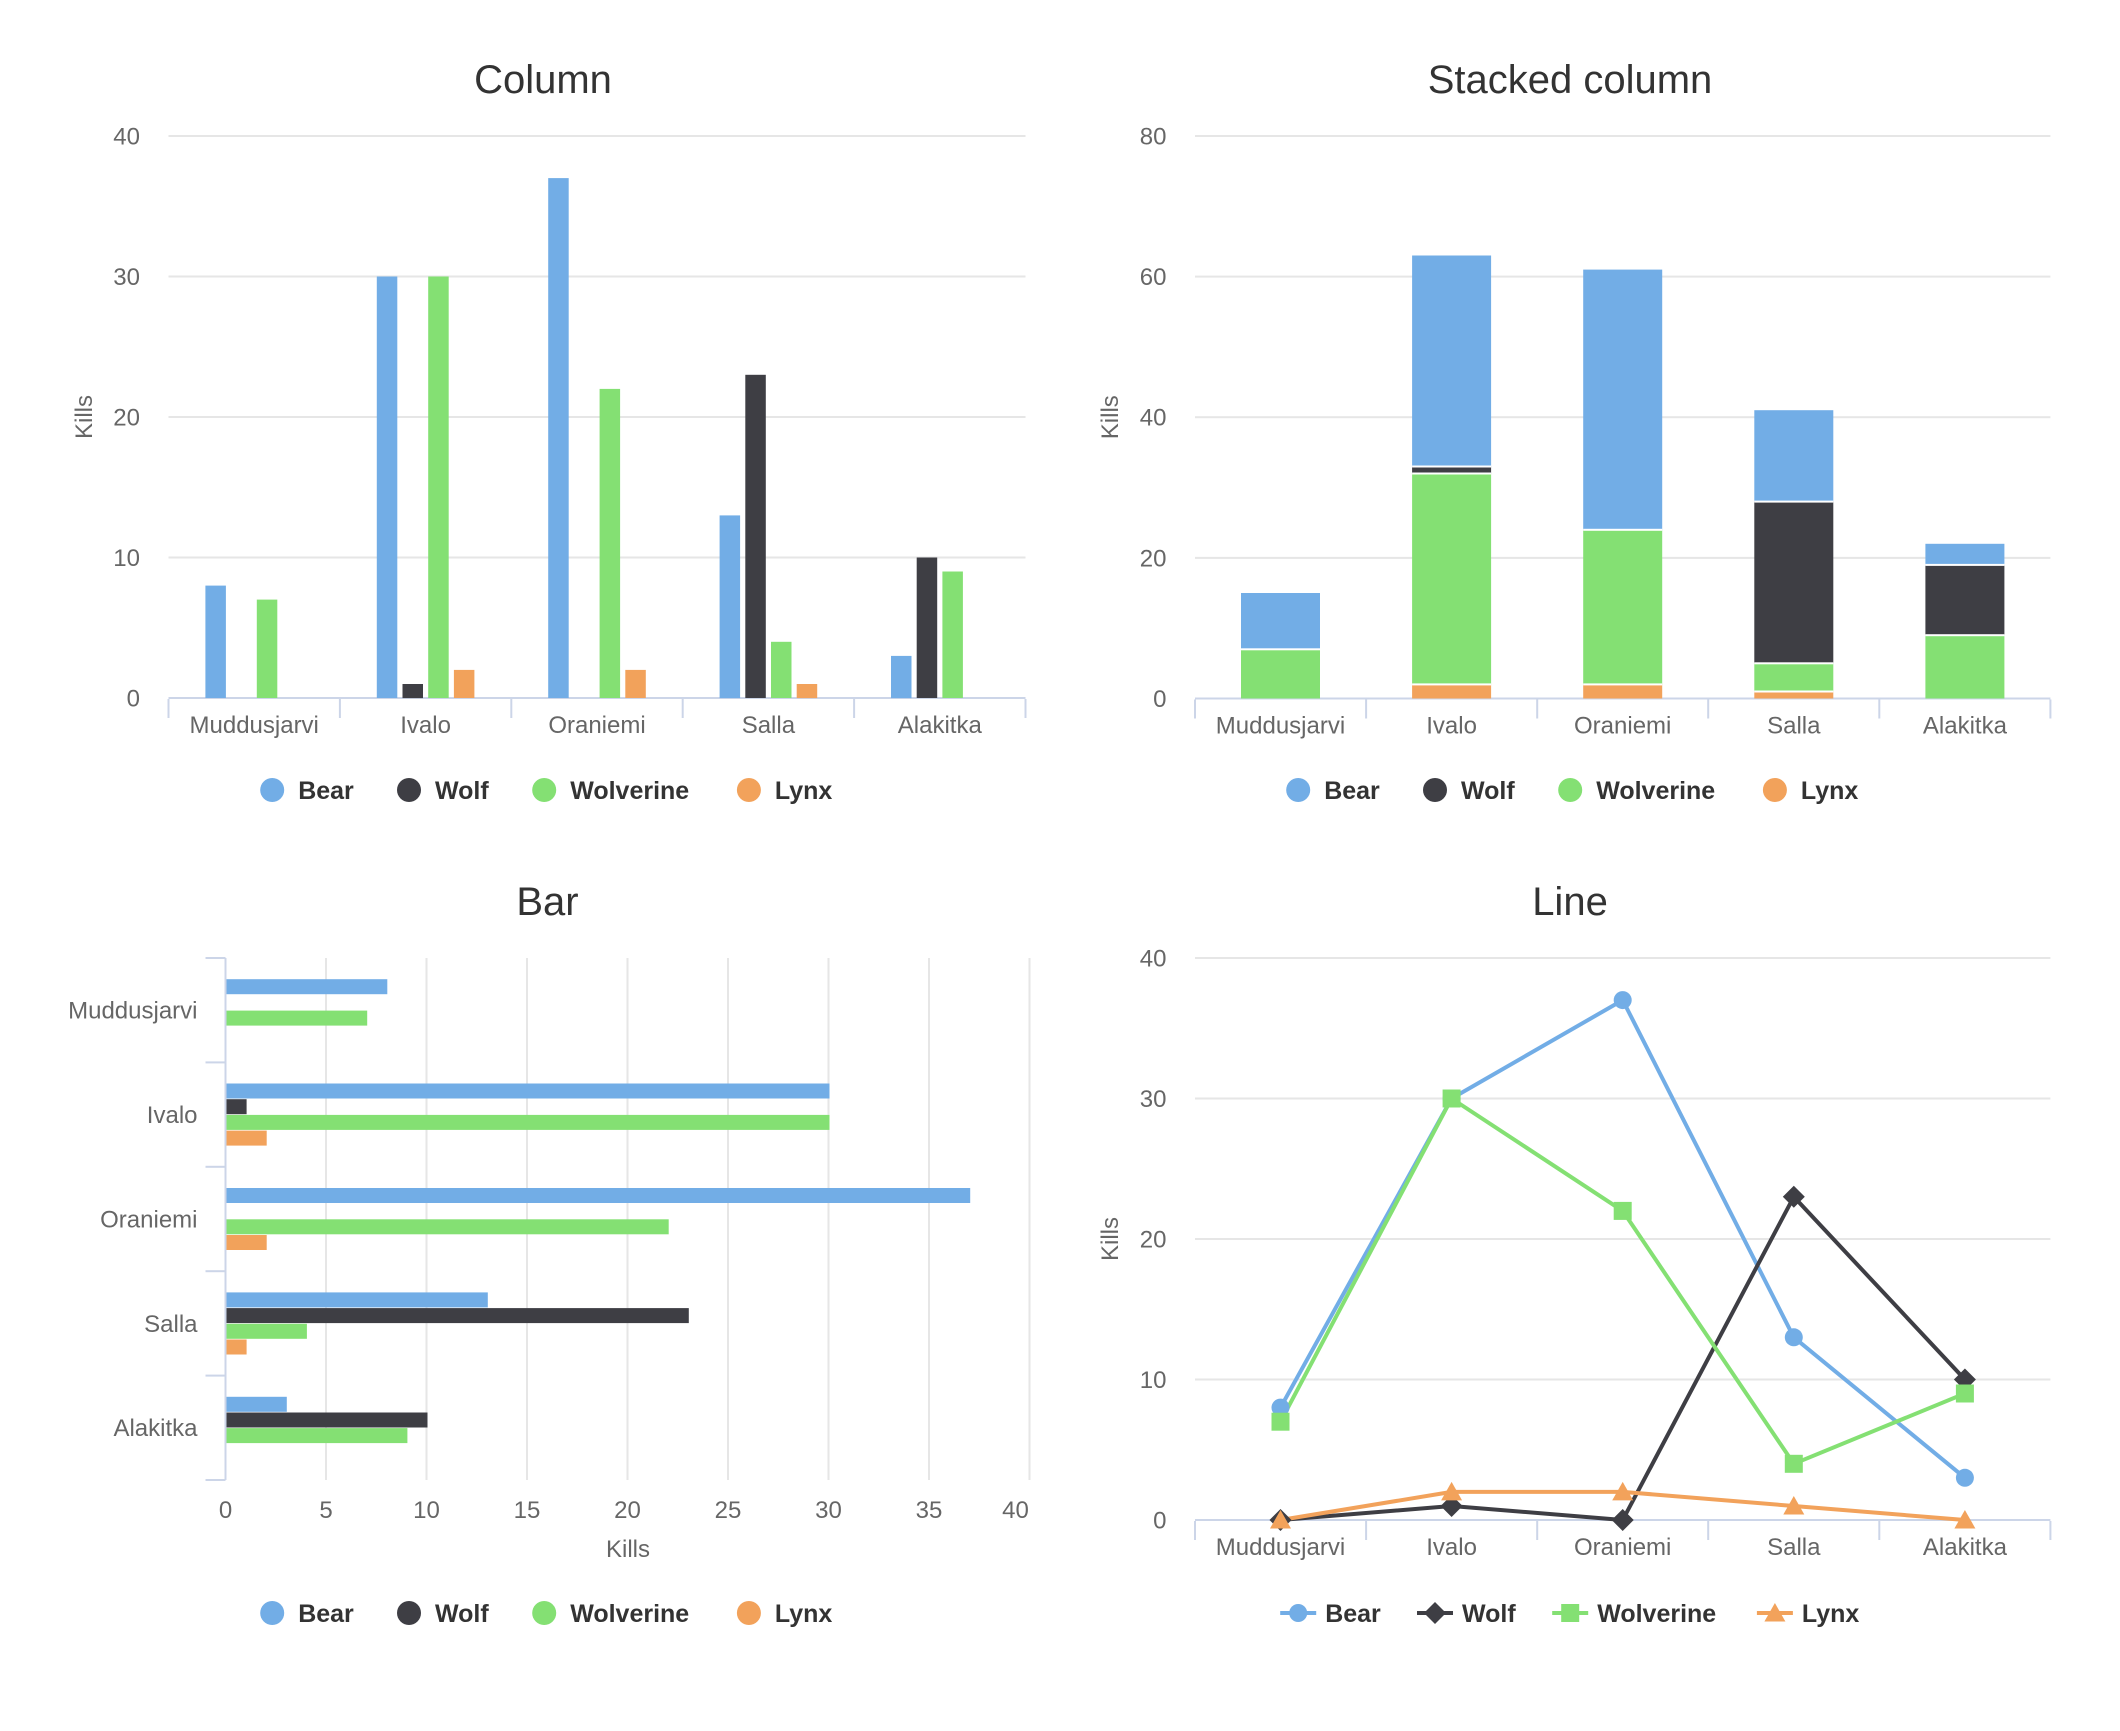 This screenshot has width=2120, height=1731. Describe the element at coordinates (728, 1510) in the screenshot. I see `svg-text: 25` at that location.